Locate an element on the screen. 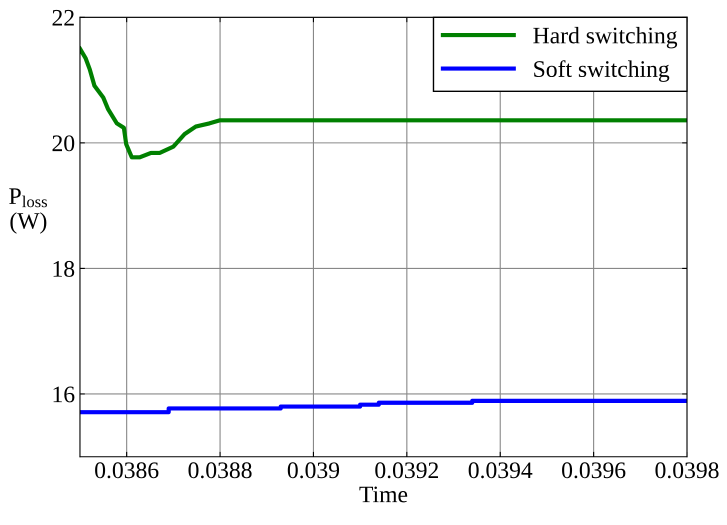  x-tick-label: 0.0396 is located at coordinates (594, 470).